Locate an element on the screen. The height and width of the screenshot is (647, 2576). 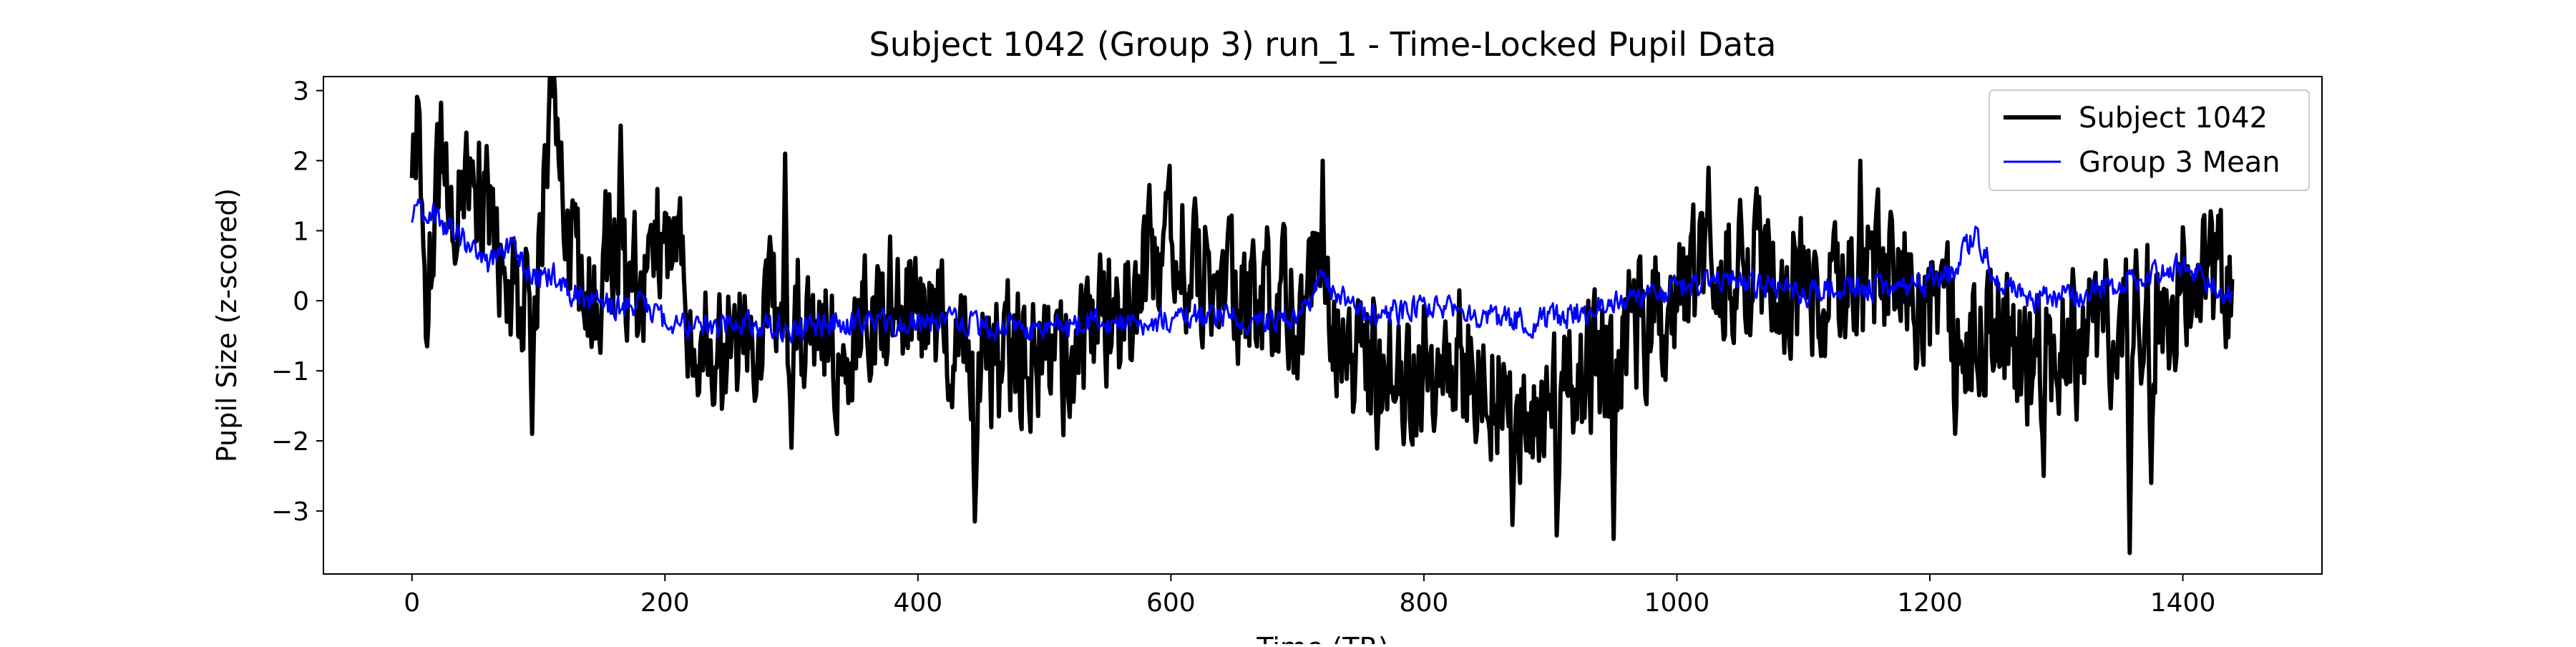
x-tick-label: 1400 is located at coordinates (2183, 603).